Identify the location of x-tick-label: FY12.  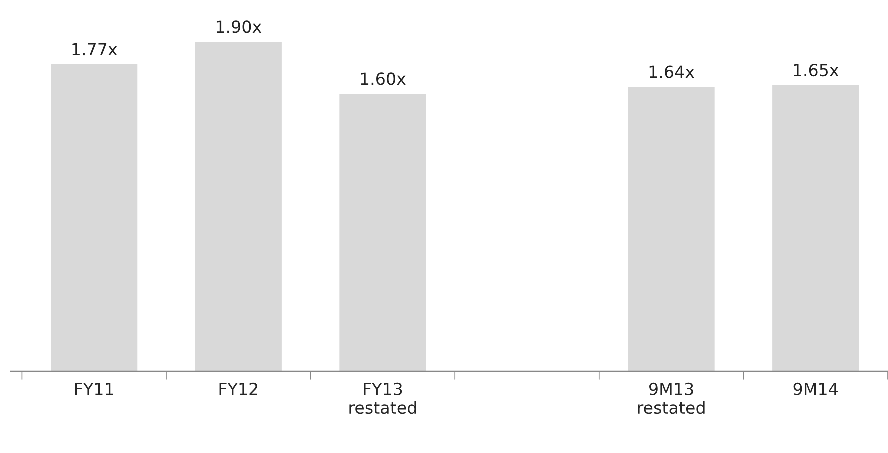
(239, 389).